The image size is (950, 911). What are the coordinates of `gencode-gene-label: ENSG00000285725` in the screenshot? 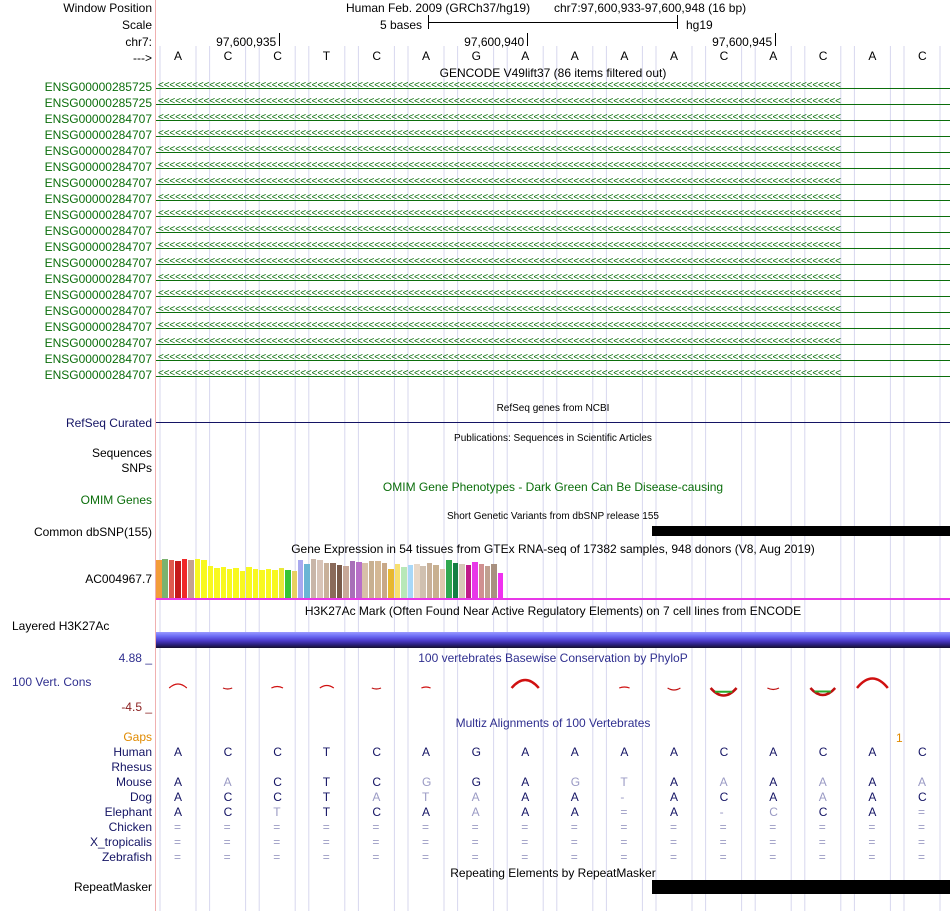 It's located at (98, 103).